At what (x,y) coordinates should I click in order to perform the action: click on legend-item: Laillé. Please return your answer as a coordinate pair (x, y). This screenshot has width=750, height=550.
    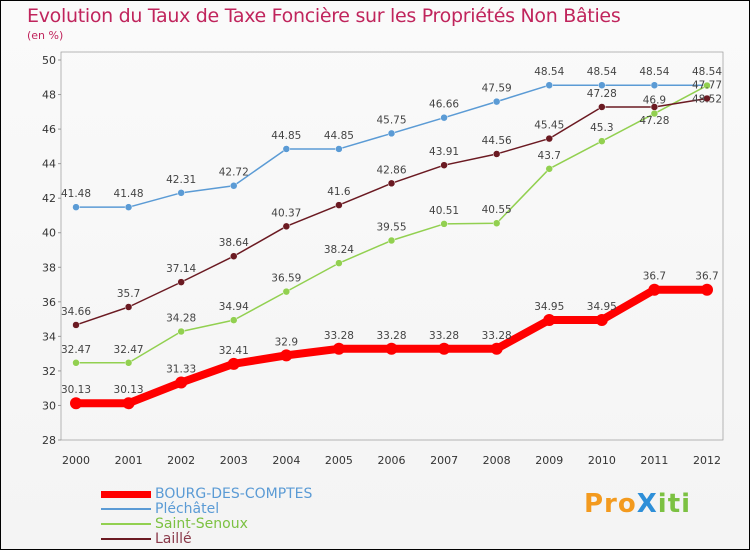
    Looking at the image, I should click on (146, 539).